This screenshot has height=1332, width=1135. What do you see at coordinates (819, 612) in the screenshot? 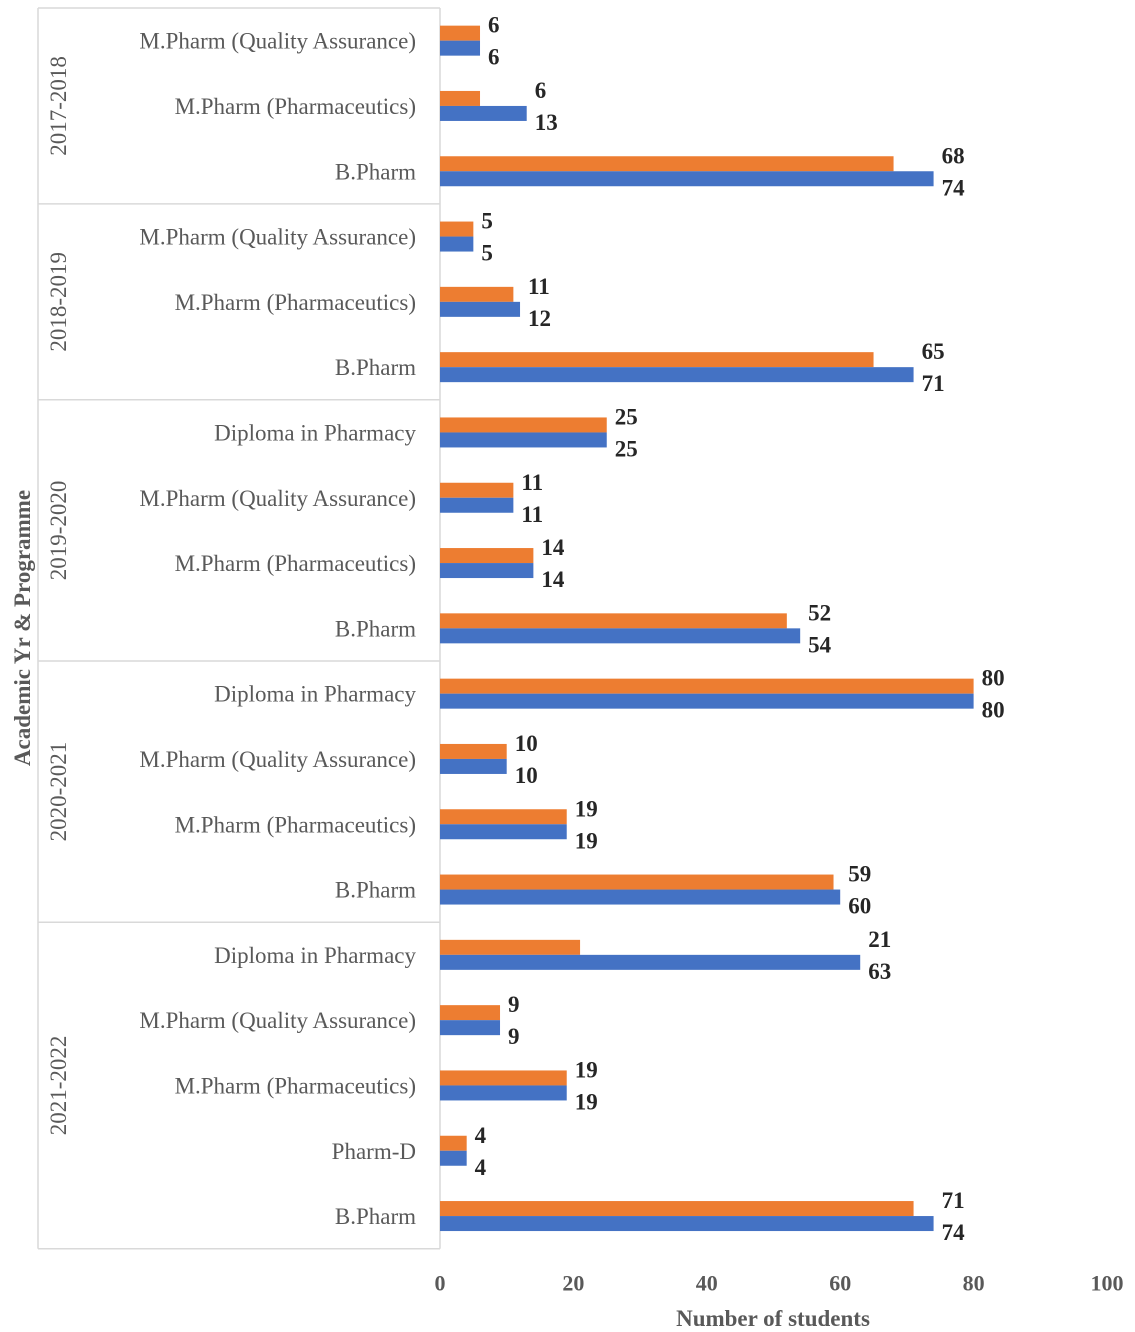
I see `data-label-series-a: 52` at bounding box center [819, 612].